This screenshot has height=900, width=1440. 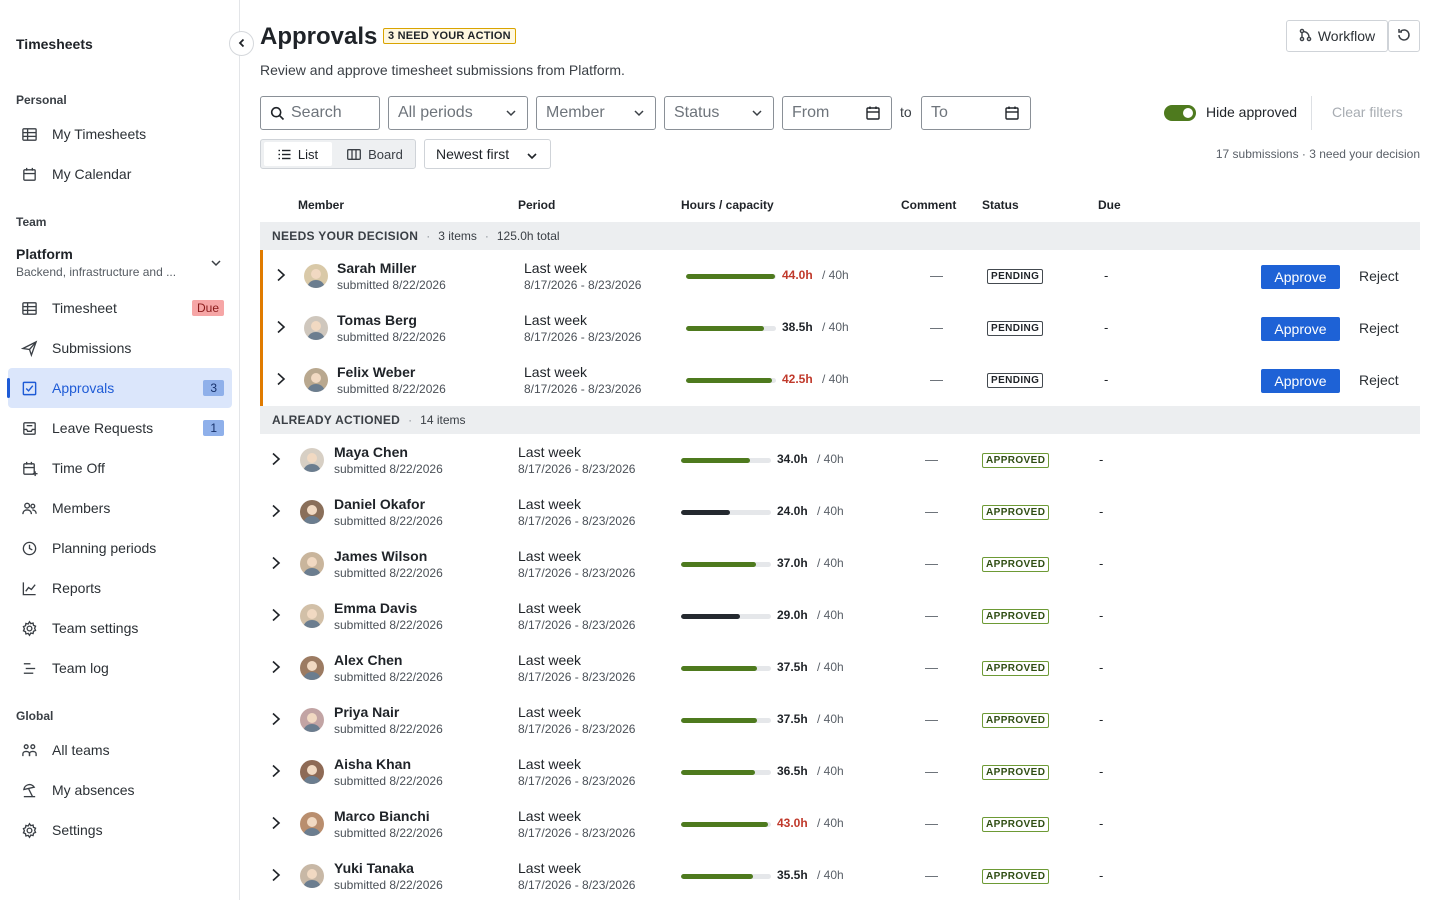 I want to click on workflow-label: Workflow, so click(x=1346, y=36).